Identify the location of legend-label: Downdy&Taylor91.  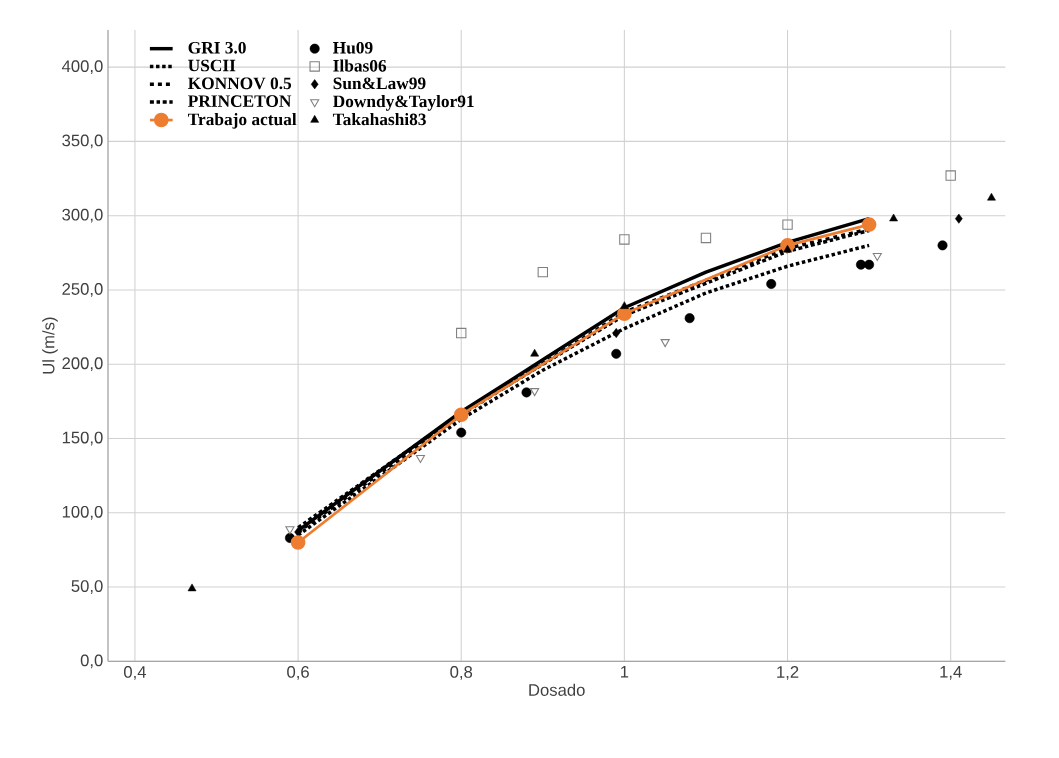
(403, 102).